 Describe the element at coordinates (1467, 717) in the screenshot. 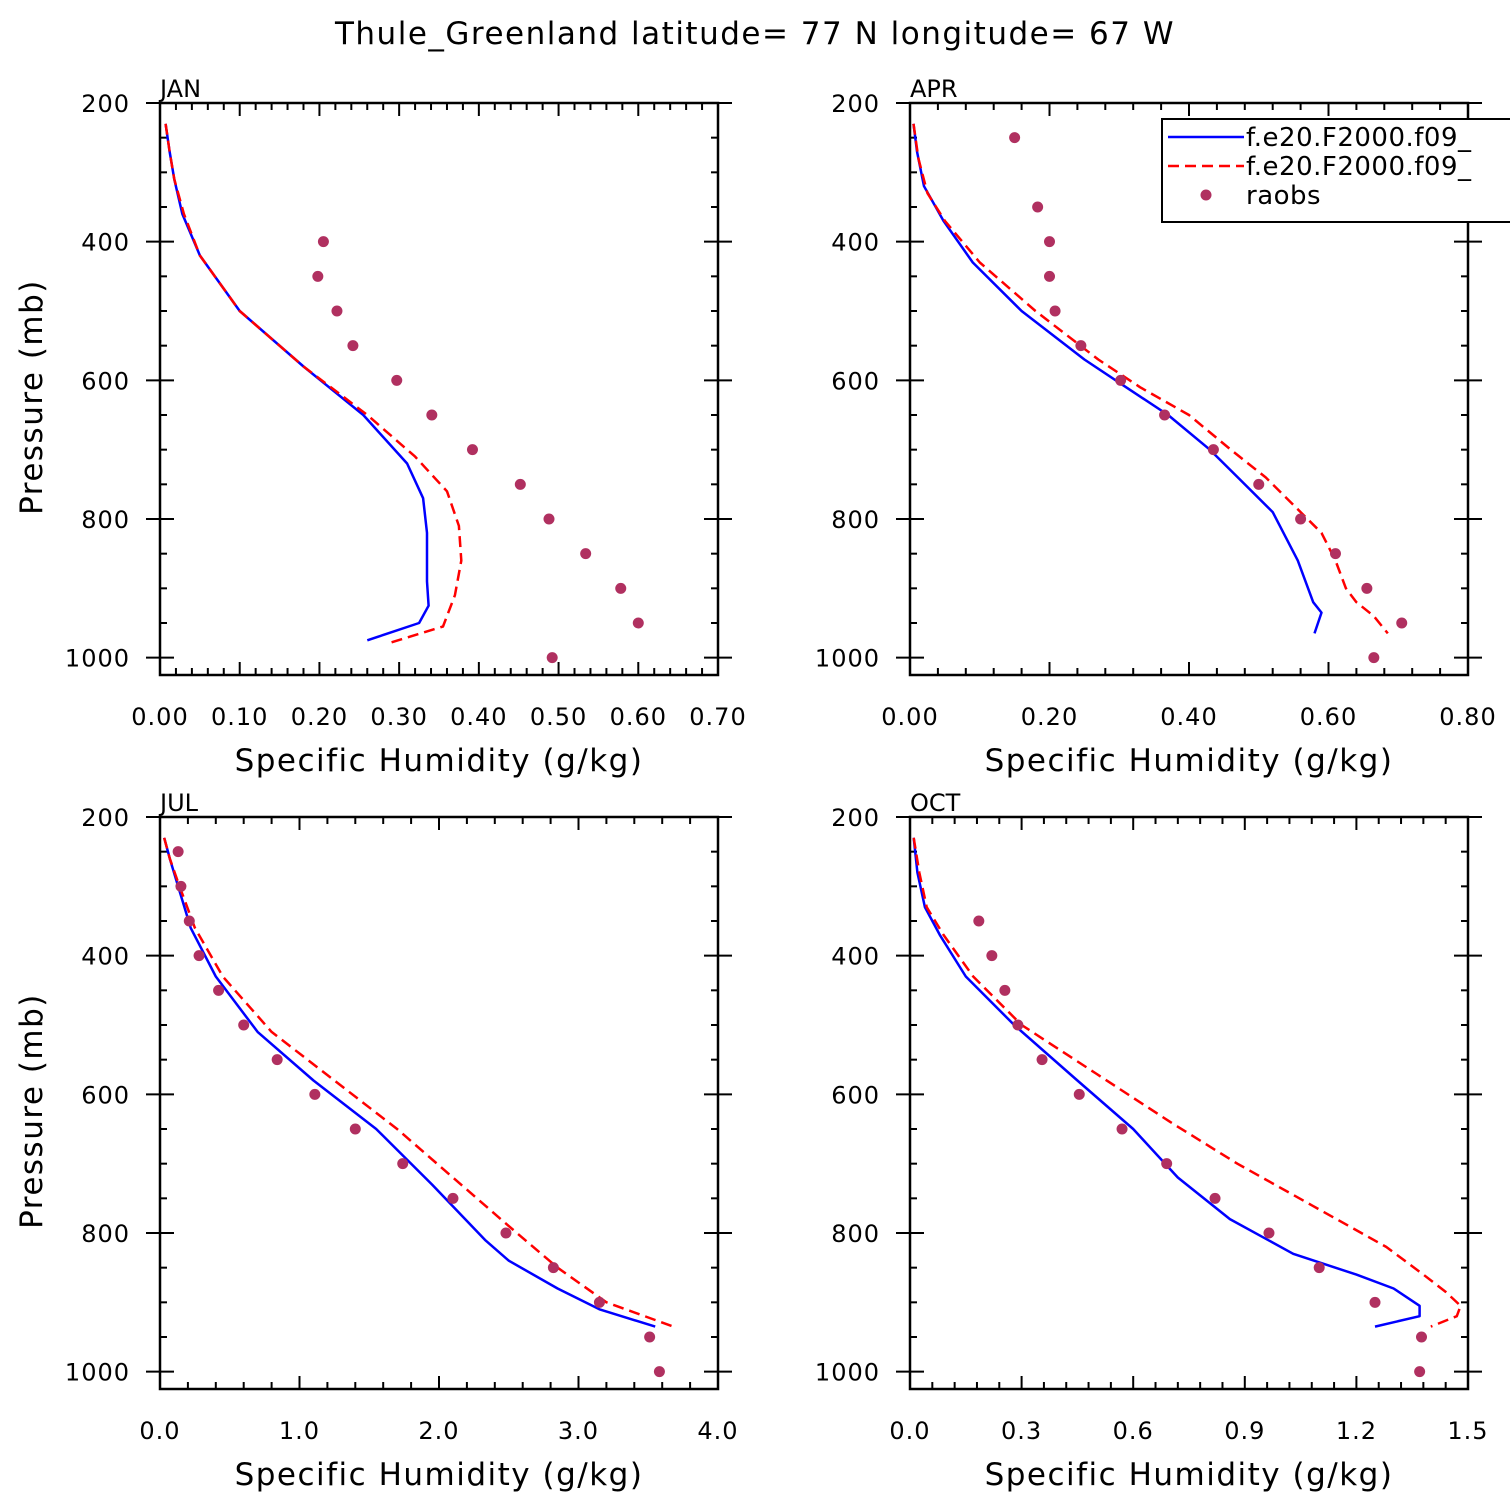

I see `x-tick-label: 0.80` at that location.